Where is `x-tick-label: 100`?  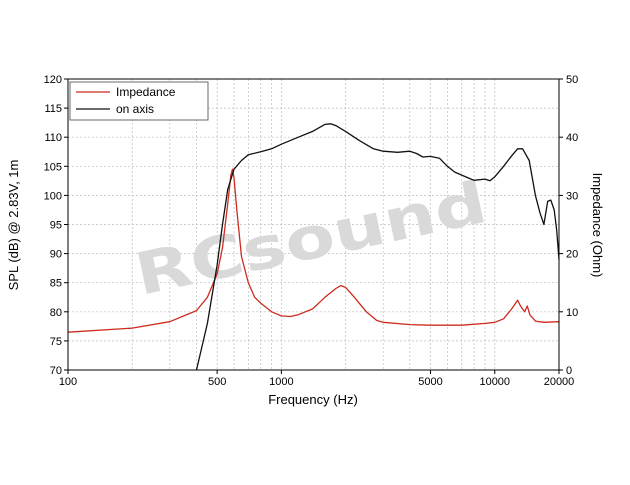
x-tick-label: 100 is located at coordinates (68, 382).